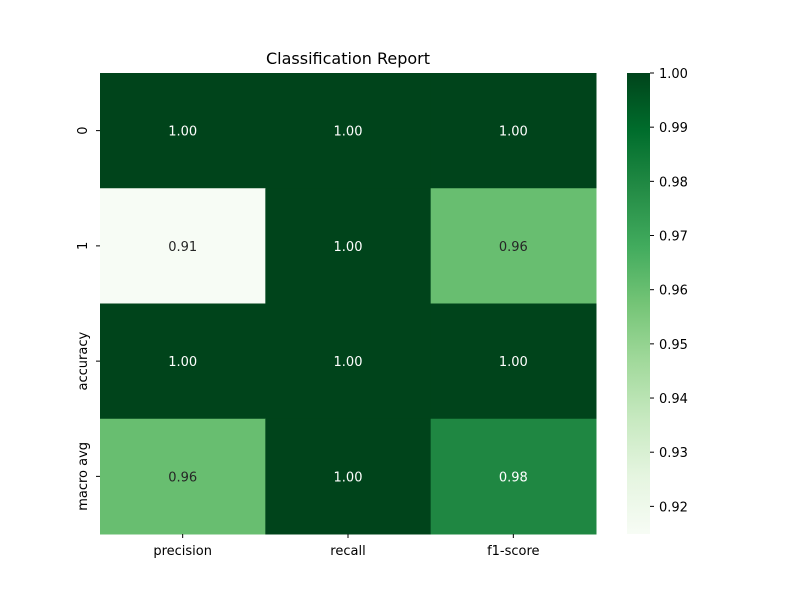 The height and width of the screenshot is (600, 800). I want to click on colorbar-tick-label: 0.99, so click(673, 128).